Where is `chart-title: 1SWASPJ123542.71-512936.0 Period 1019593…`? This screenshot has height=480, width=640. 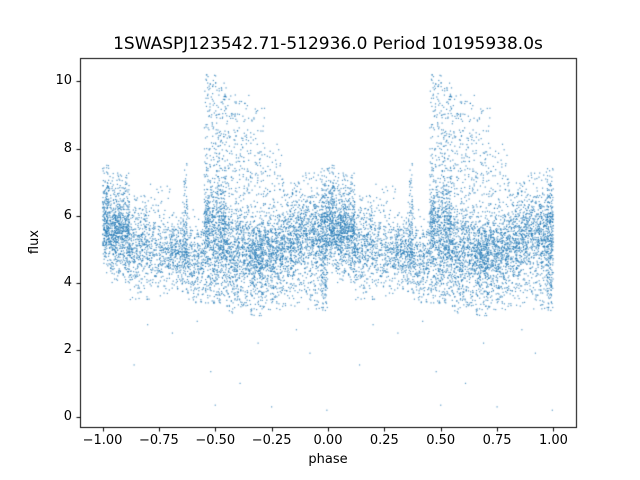
chart-title: 1SWASPJ123542.71-512936.0 Period 1019593… is located at coordinates (328, 44).